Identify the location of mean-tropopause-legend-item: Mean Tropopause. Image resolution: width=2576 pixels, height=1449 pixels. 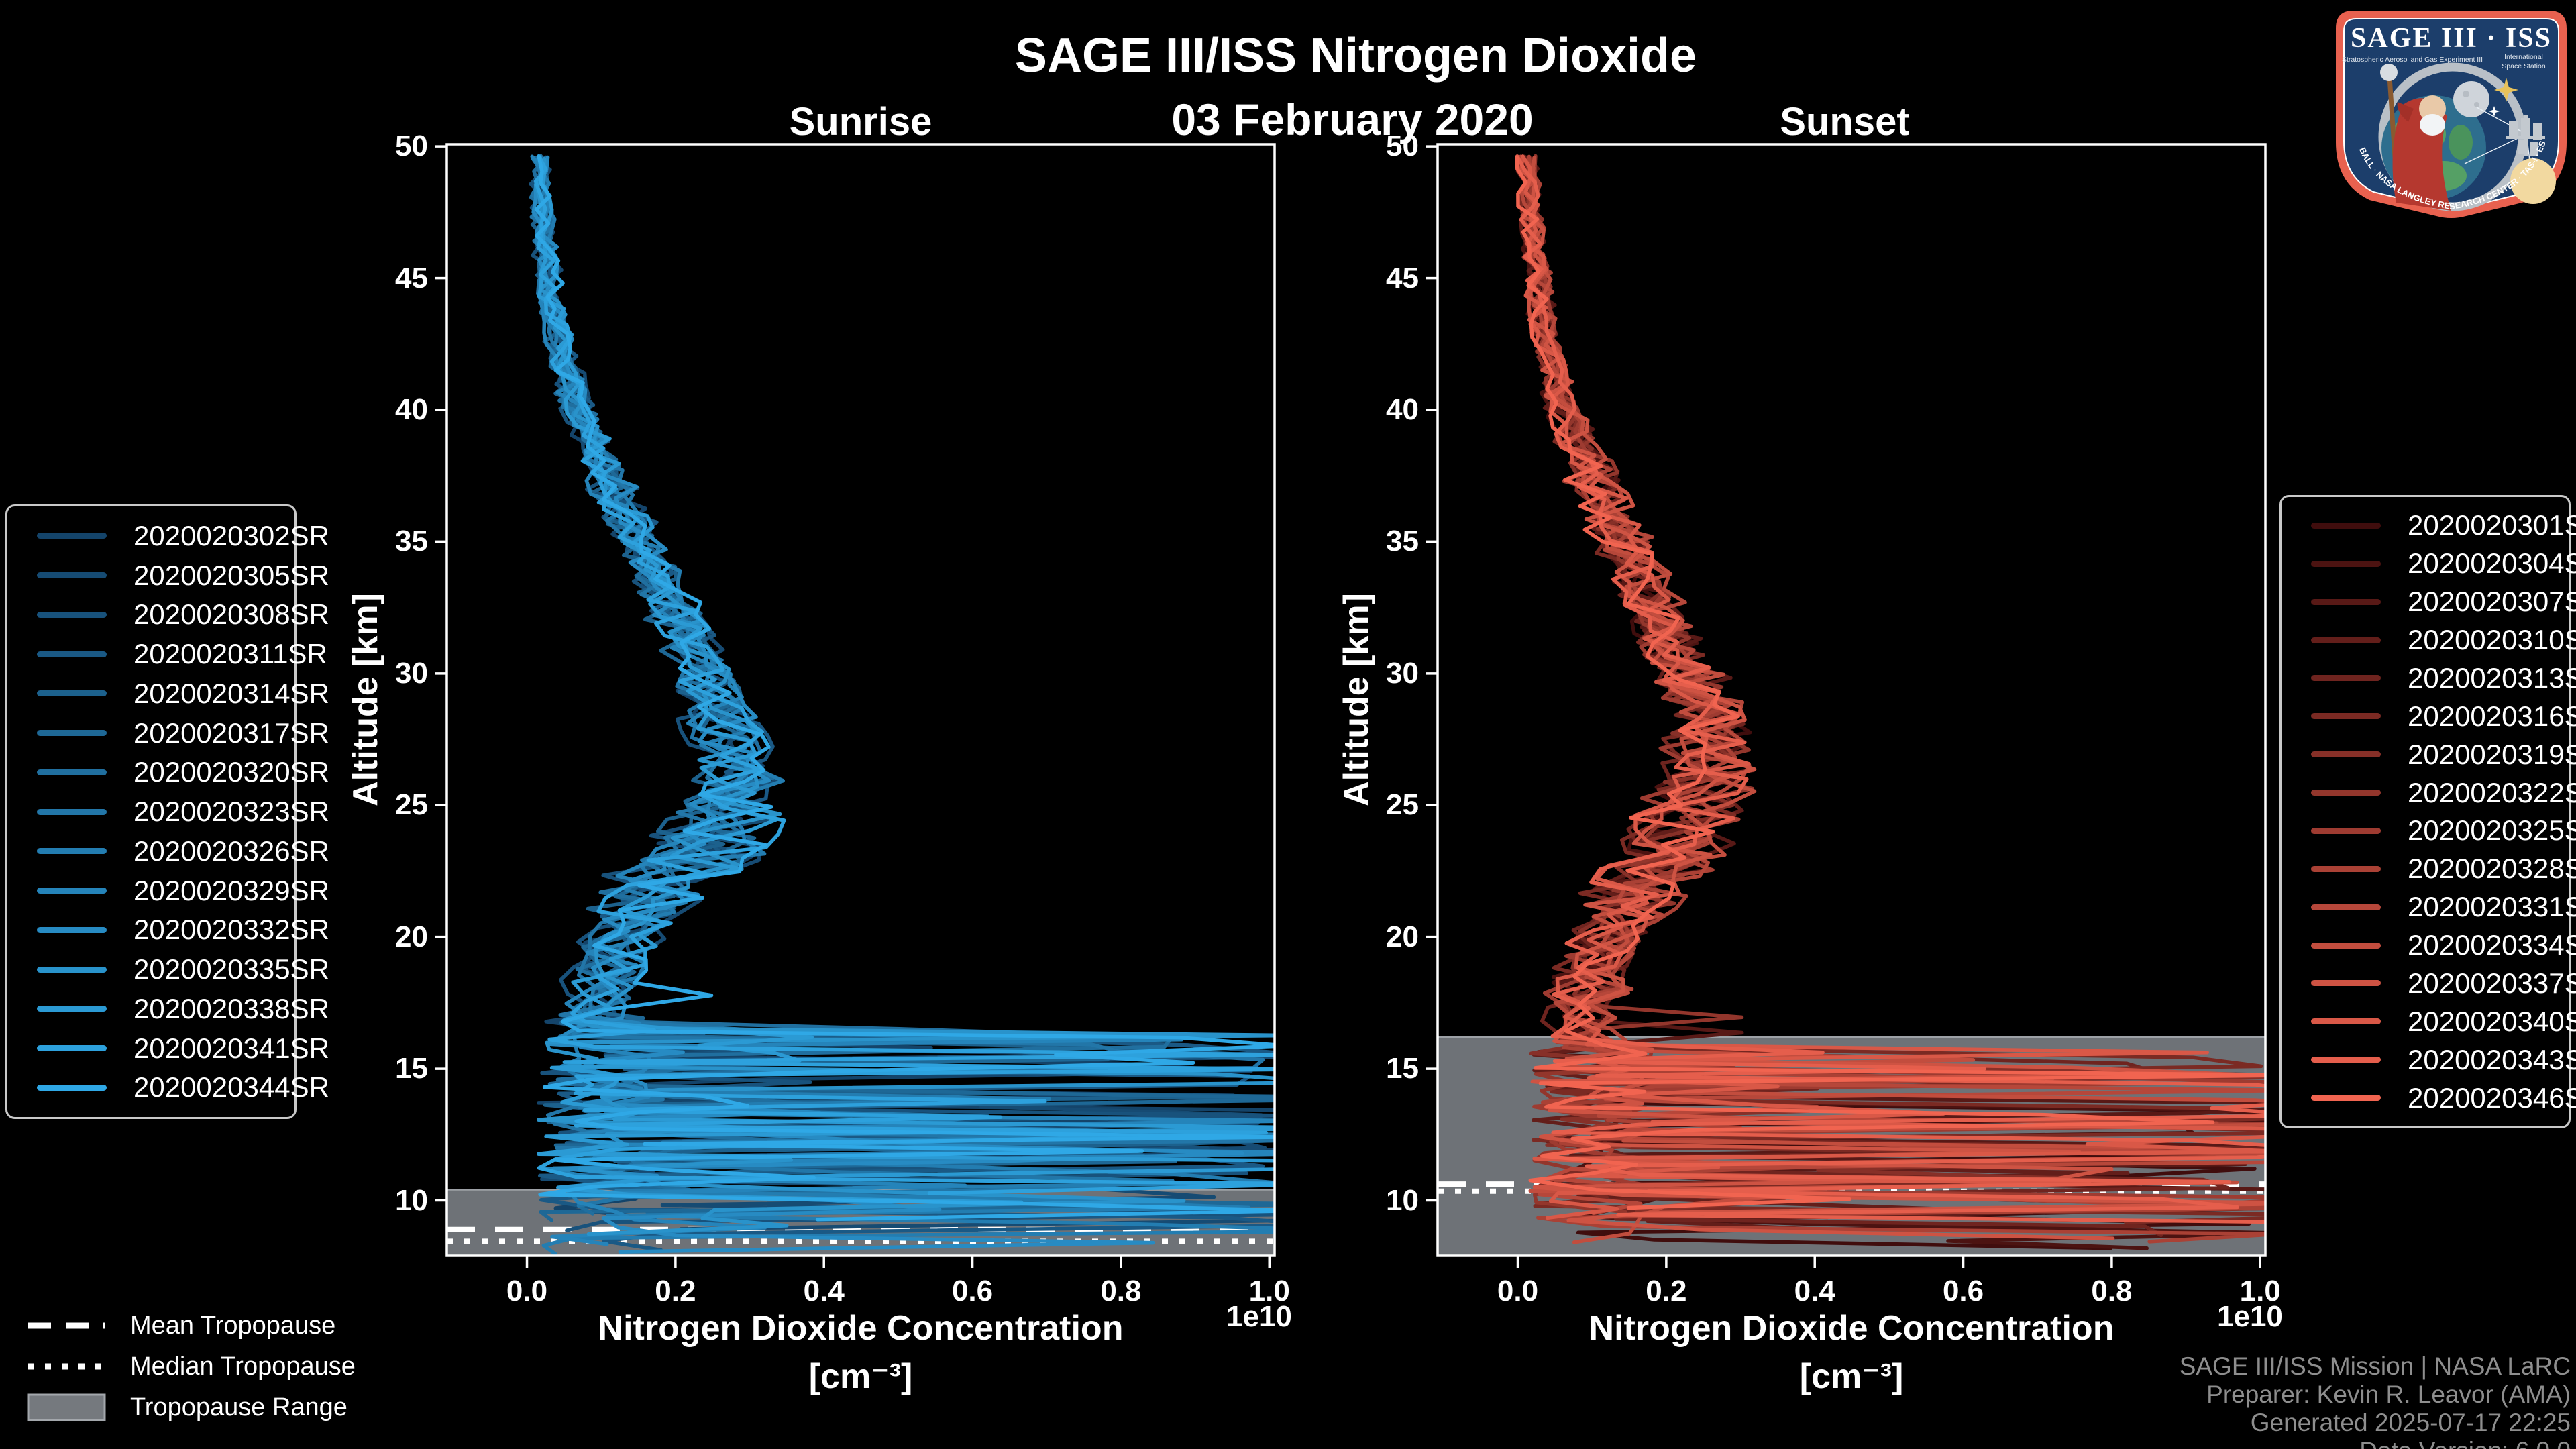
(180, 1325).